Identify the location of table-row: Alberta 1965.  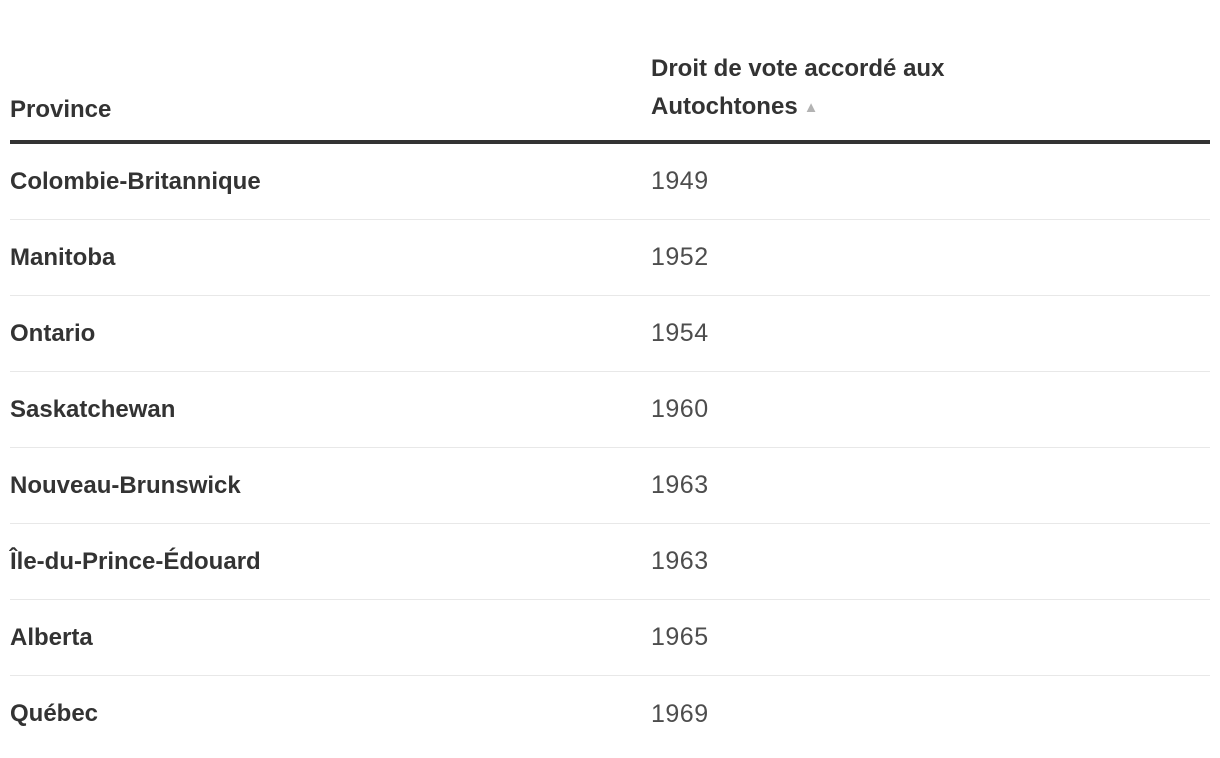
(610, 638).